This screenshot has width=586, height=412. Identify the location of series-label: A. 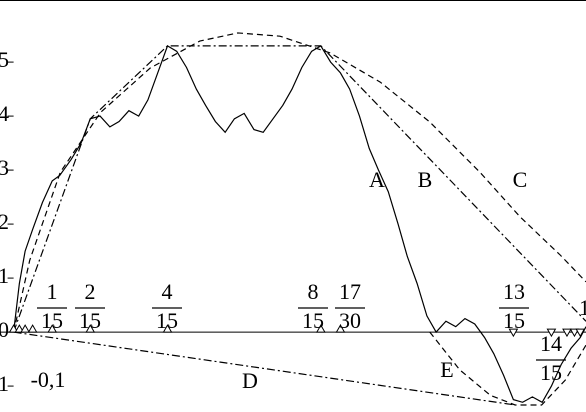
(377, 179).